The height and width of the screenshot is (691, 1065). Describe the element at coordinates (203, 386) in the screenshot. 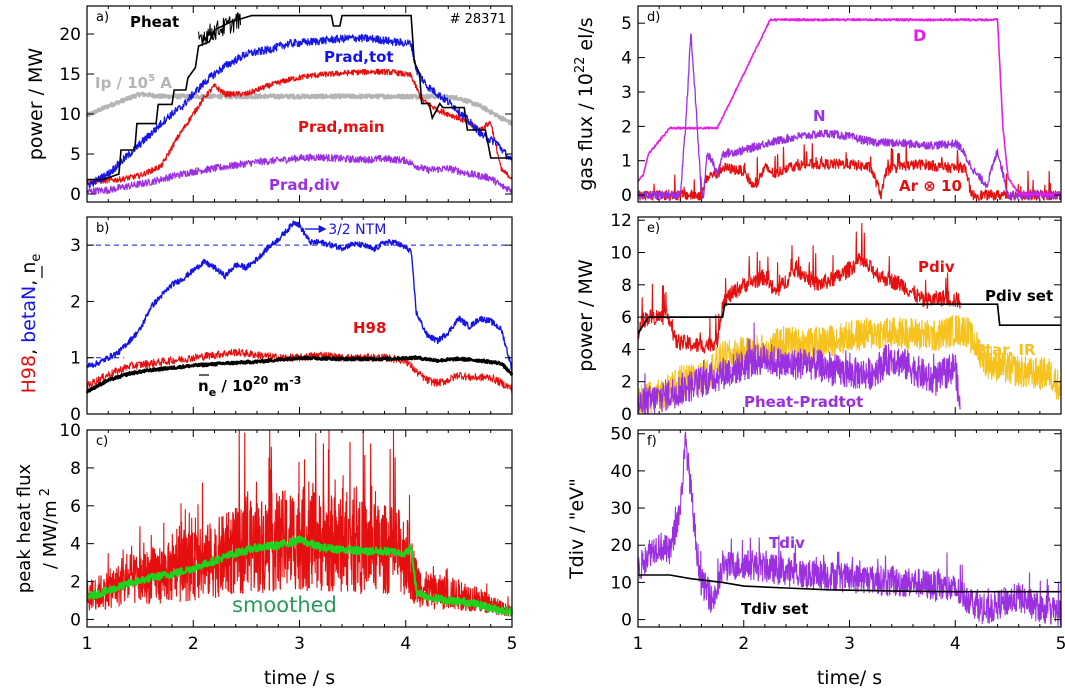

I see `label-ne-n: n` at that location.